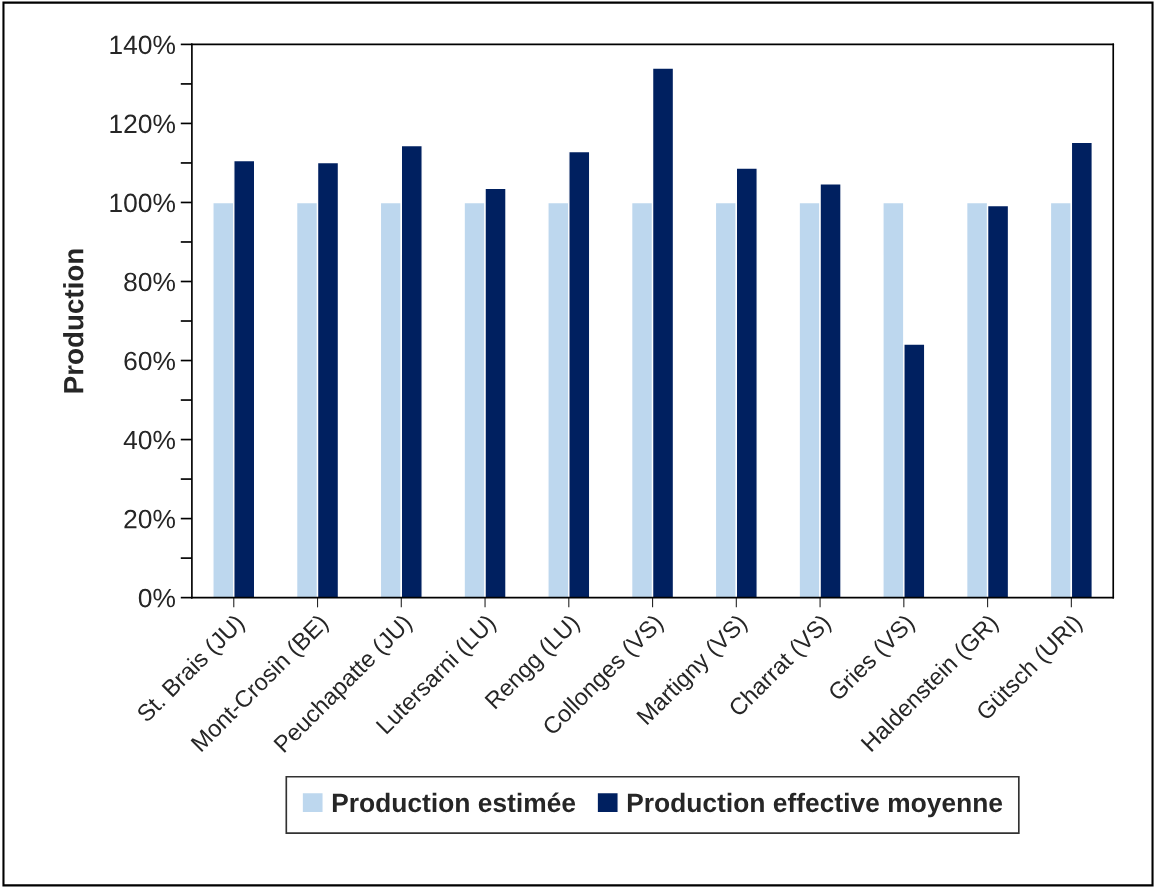  What do you see at coordinates (454, 802) in the screenshot?
I see `legend-label: Production estimée` at bounding box center [454, 802].